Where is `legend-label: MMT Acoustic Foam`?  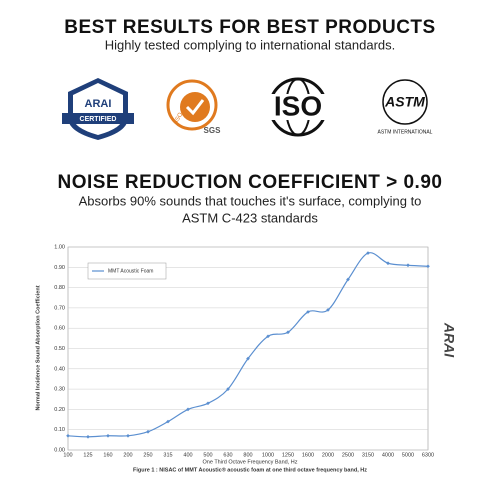
legend-label: MMT Acoustic Foam is located at coordinates (130, 271).